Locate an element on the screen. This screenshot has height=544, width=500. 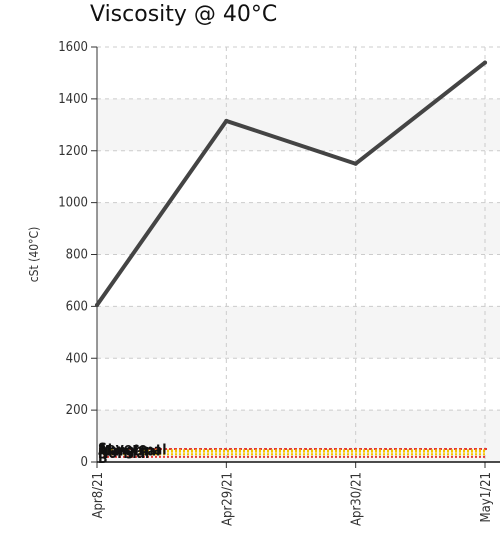
limit-label: Normal is located at coordinates (123, 454).